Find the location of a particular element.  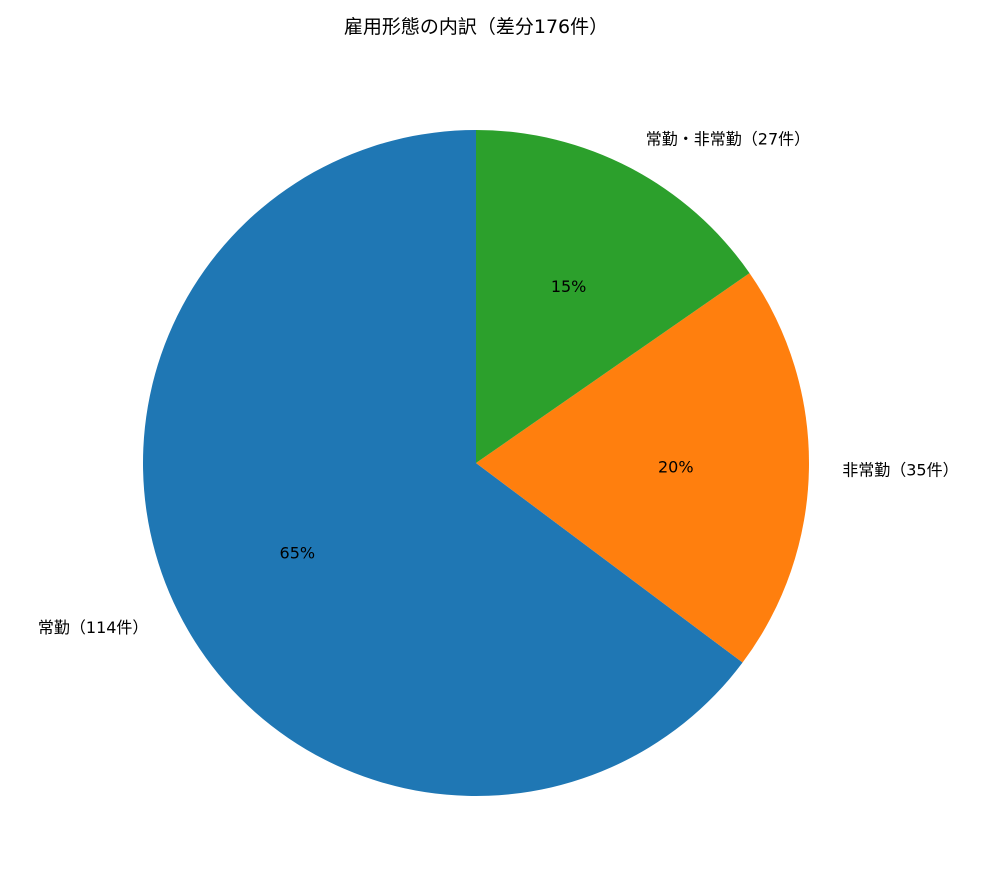

slice-pct-label-1: 20% is located at coordinates (676, 467).